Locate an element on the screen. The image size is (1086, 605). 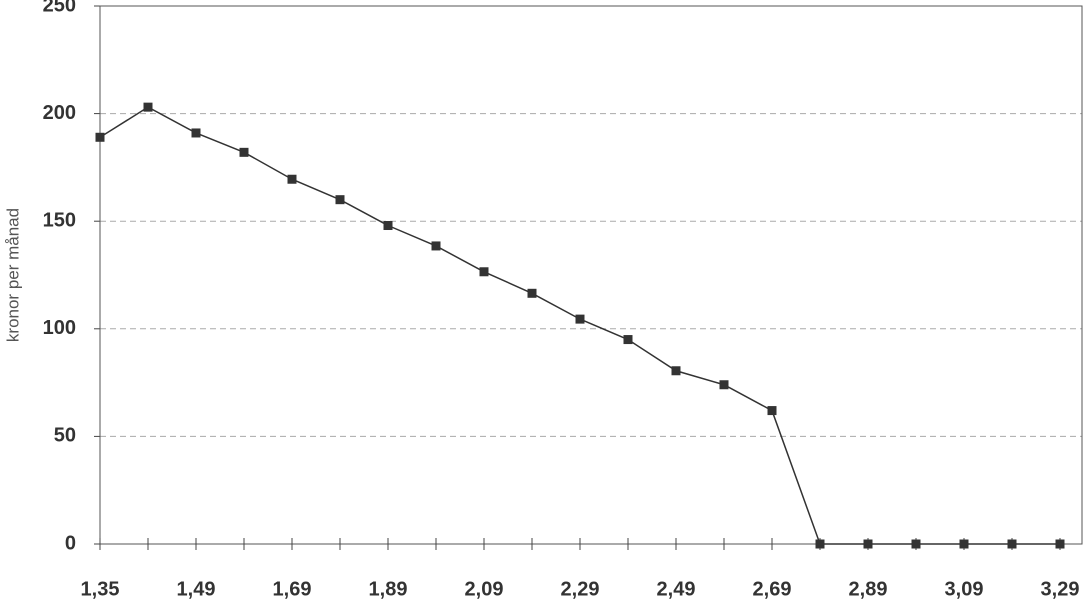
x-tick-label: 1,35 is located at coordinates (100, 589).